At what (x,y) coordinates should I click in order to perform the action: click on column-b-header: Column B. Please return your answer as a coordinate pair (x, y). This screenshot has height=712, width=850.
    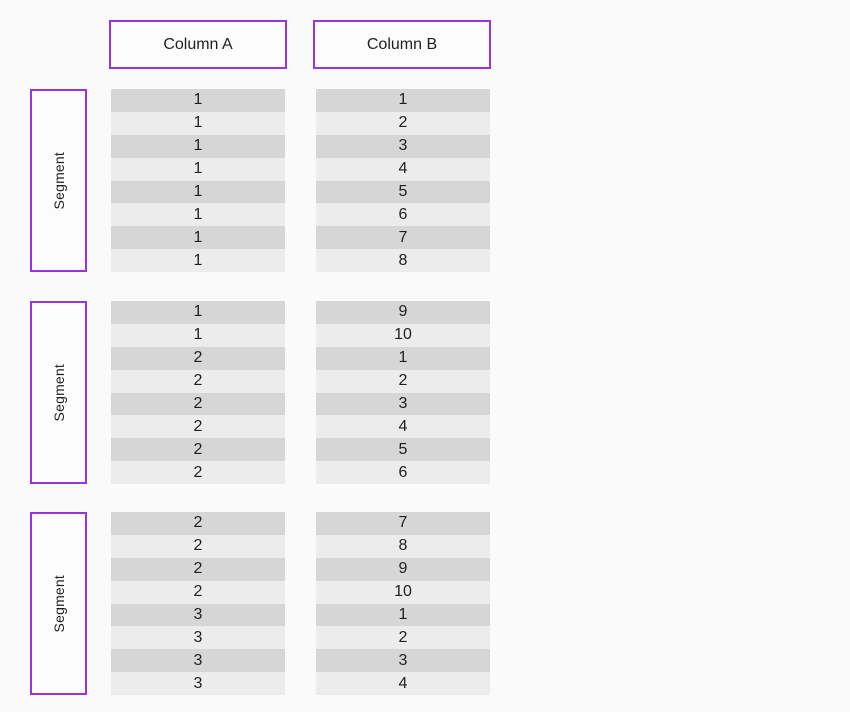
    Looking at the image, I should click on (402, 44).